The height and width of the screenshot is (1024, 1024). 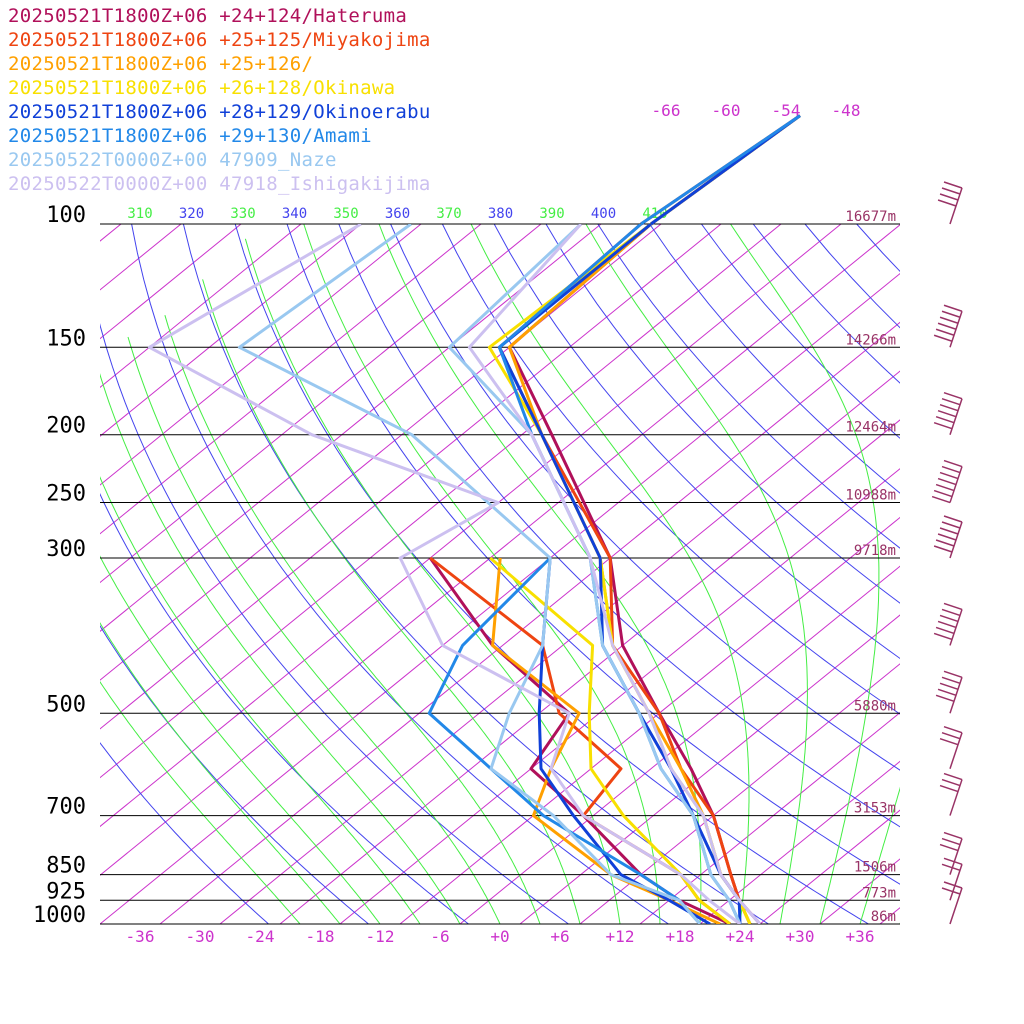 What do you see at coordinates (345, 214) in the screenshot?
I see `theta-label: 350` at bounding box center [345, 214].